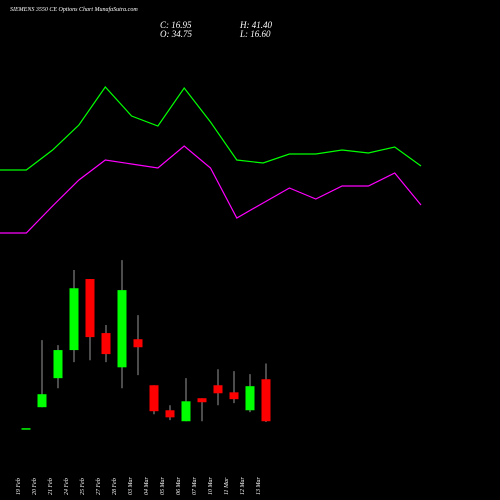 The height and width of the screenshot is (500, 500). I want to click on x-tick-label: 11 Mar, so click(227, 486).